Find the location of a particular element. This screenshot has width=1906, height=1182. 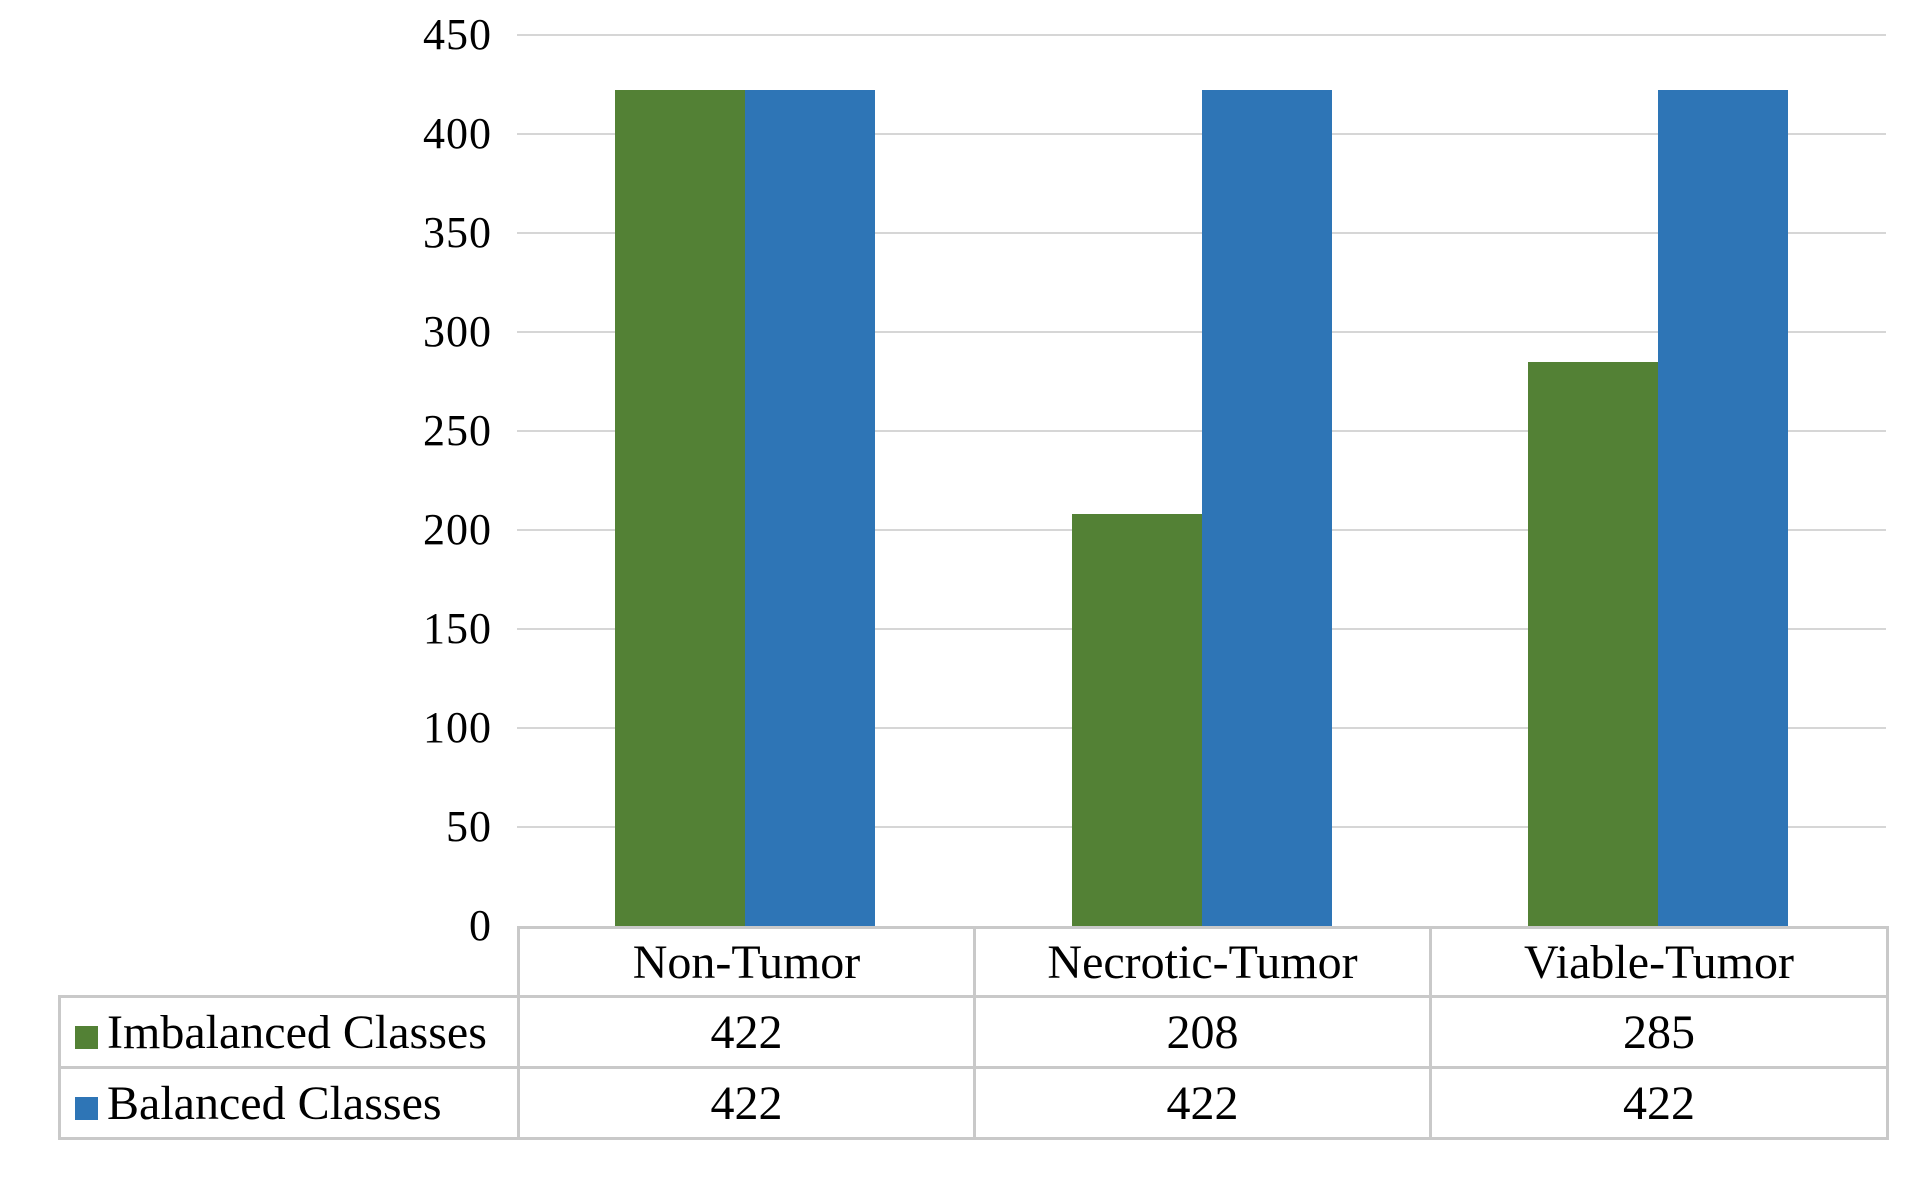

balanced-classes-label: Balanced Classes is located at coordinates (274, 1103).